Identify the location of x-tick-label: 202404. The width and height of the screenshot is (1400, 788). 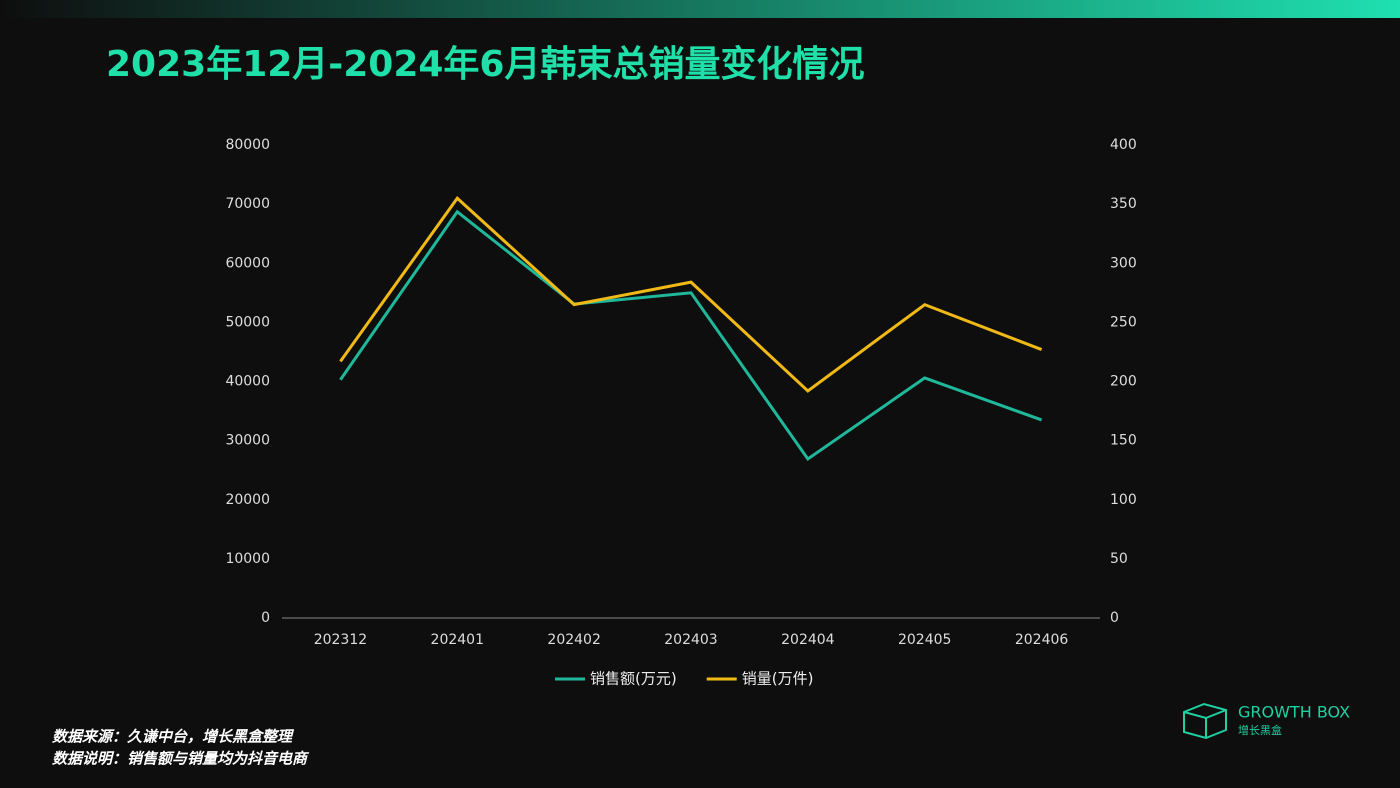
(808, 640).